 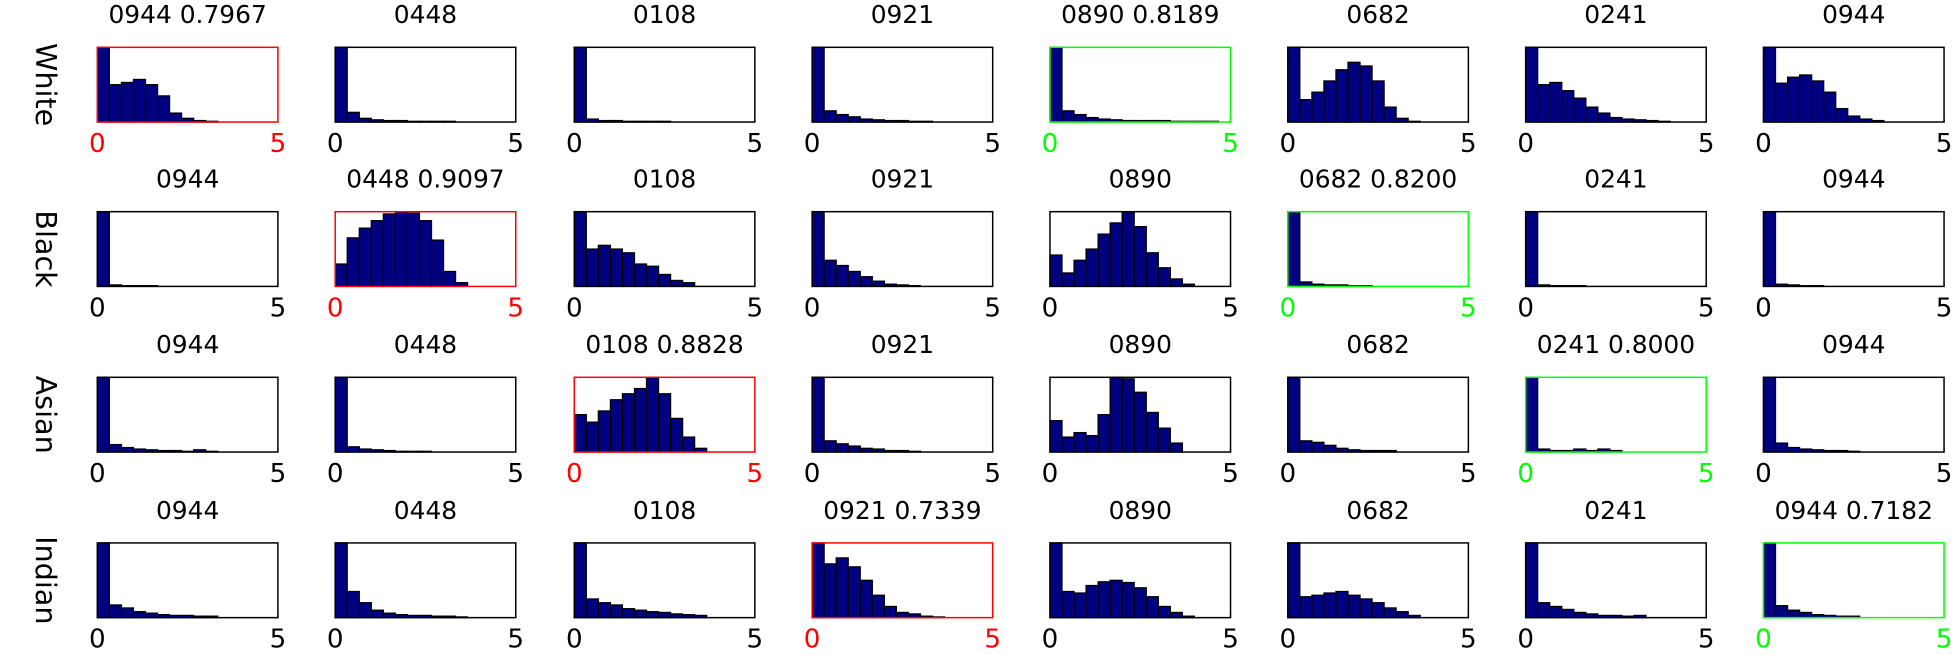 I want to click on panel-title: 0890 0.8189, so click(x=1140, y=14).